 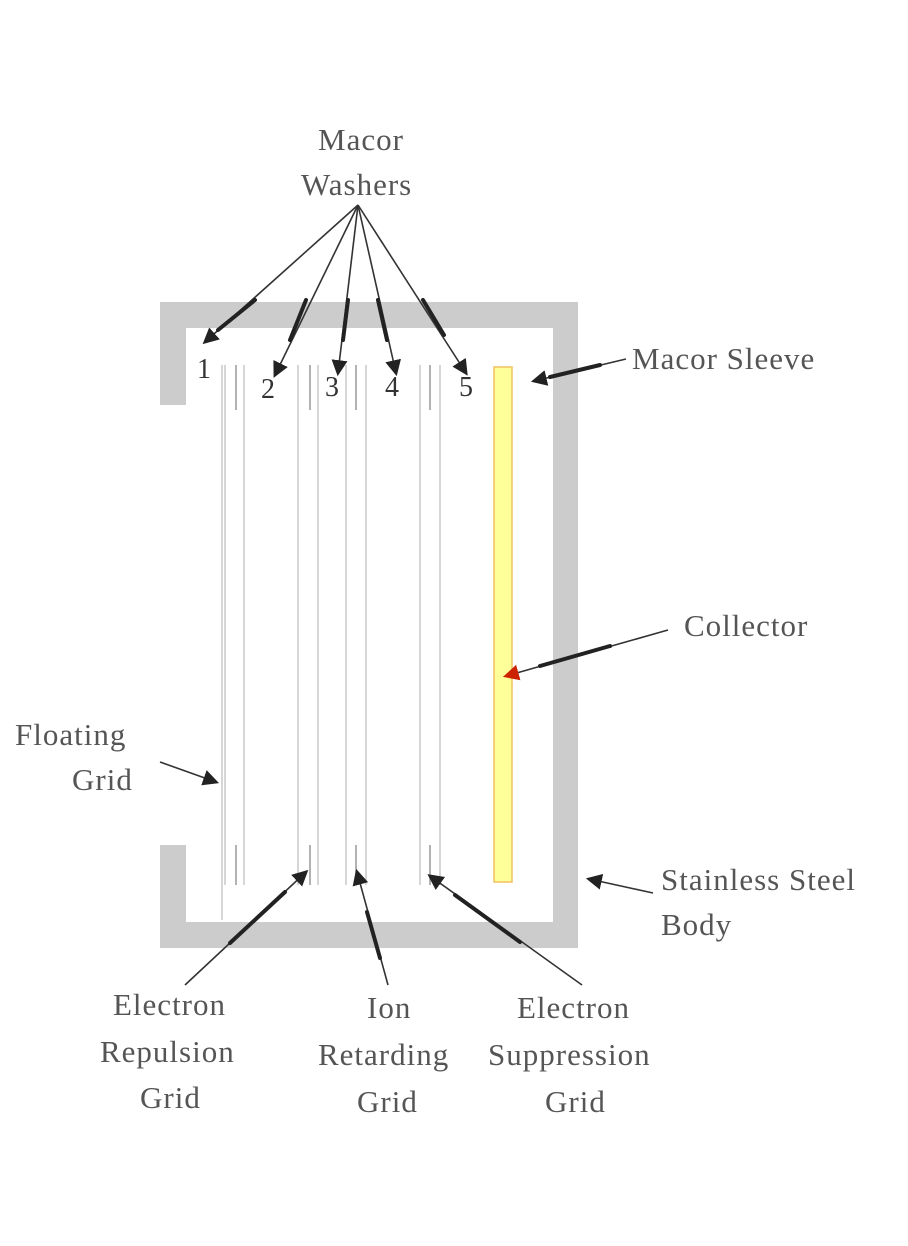 I want to click on electron-suppression-grid-label-line1: Electron, so click(x=573, y=1007).